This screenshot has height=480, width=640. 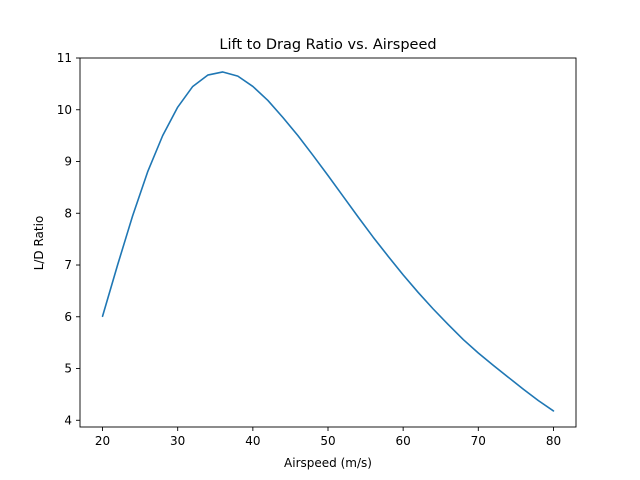 What do you see at coordinates (553, 441) in the screenshot?
I see `x-tick-label: 80` at bounding box center [553, 441].